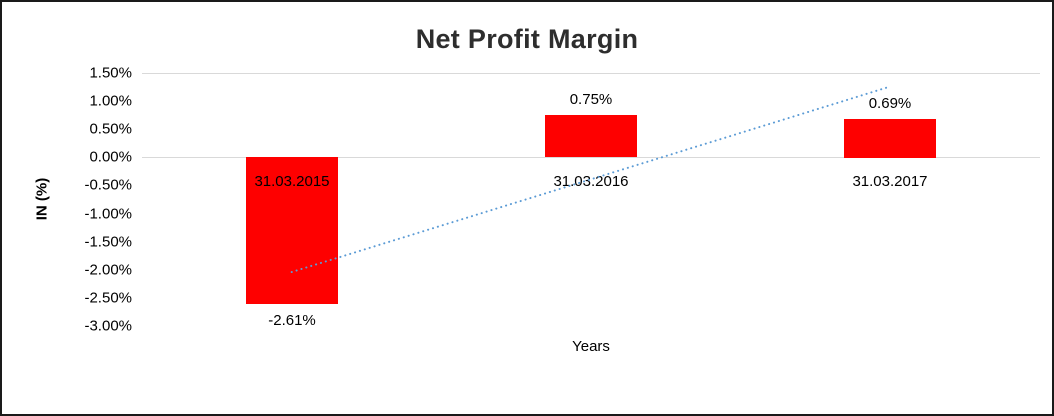  What do you see at coordinates (527, 39) in the screenshot?
I see `chart-title: Net Profit Margin` at bounding box center [527, 39].